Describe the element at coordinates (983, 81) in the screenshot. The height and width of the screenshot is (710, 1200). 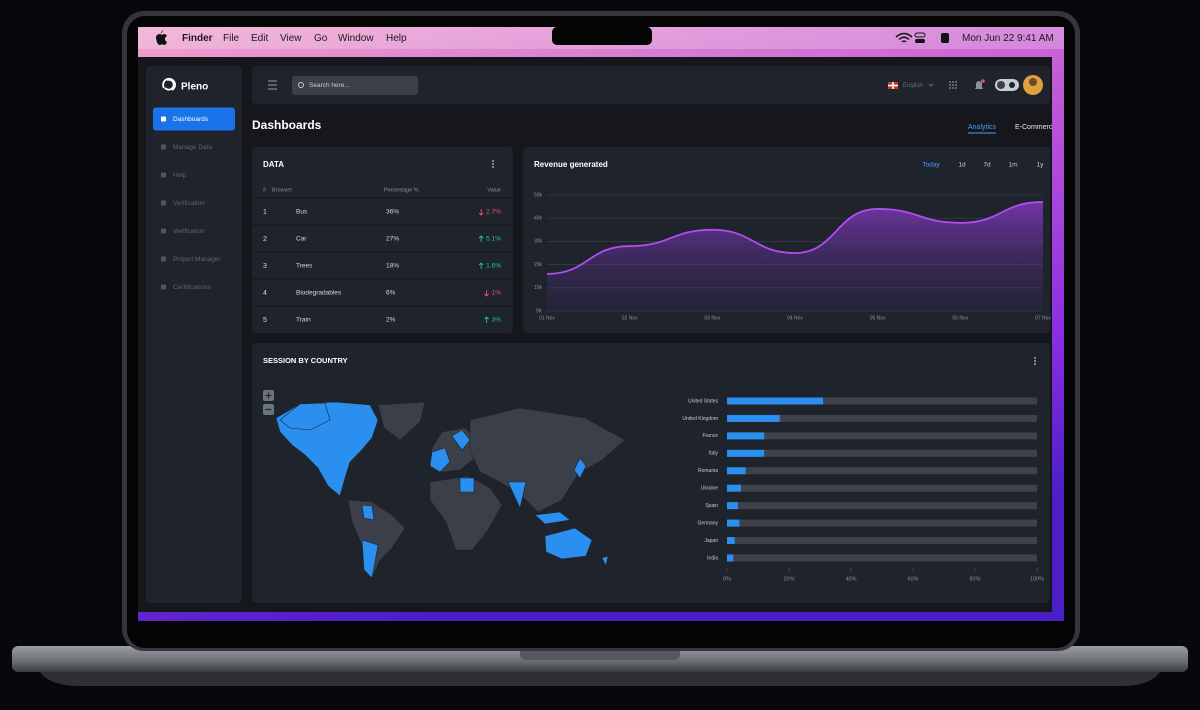
I see `notification-dot` at that location.